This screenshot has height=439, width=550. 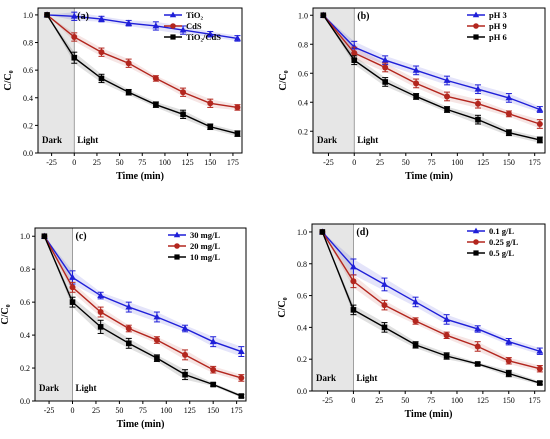 I want to click on legend-entry-2: pH 9, so click(x=498, y=26).